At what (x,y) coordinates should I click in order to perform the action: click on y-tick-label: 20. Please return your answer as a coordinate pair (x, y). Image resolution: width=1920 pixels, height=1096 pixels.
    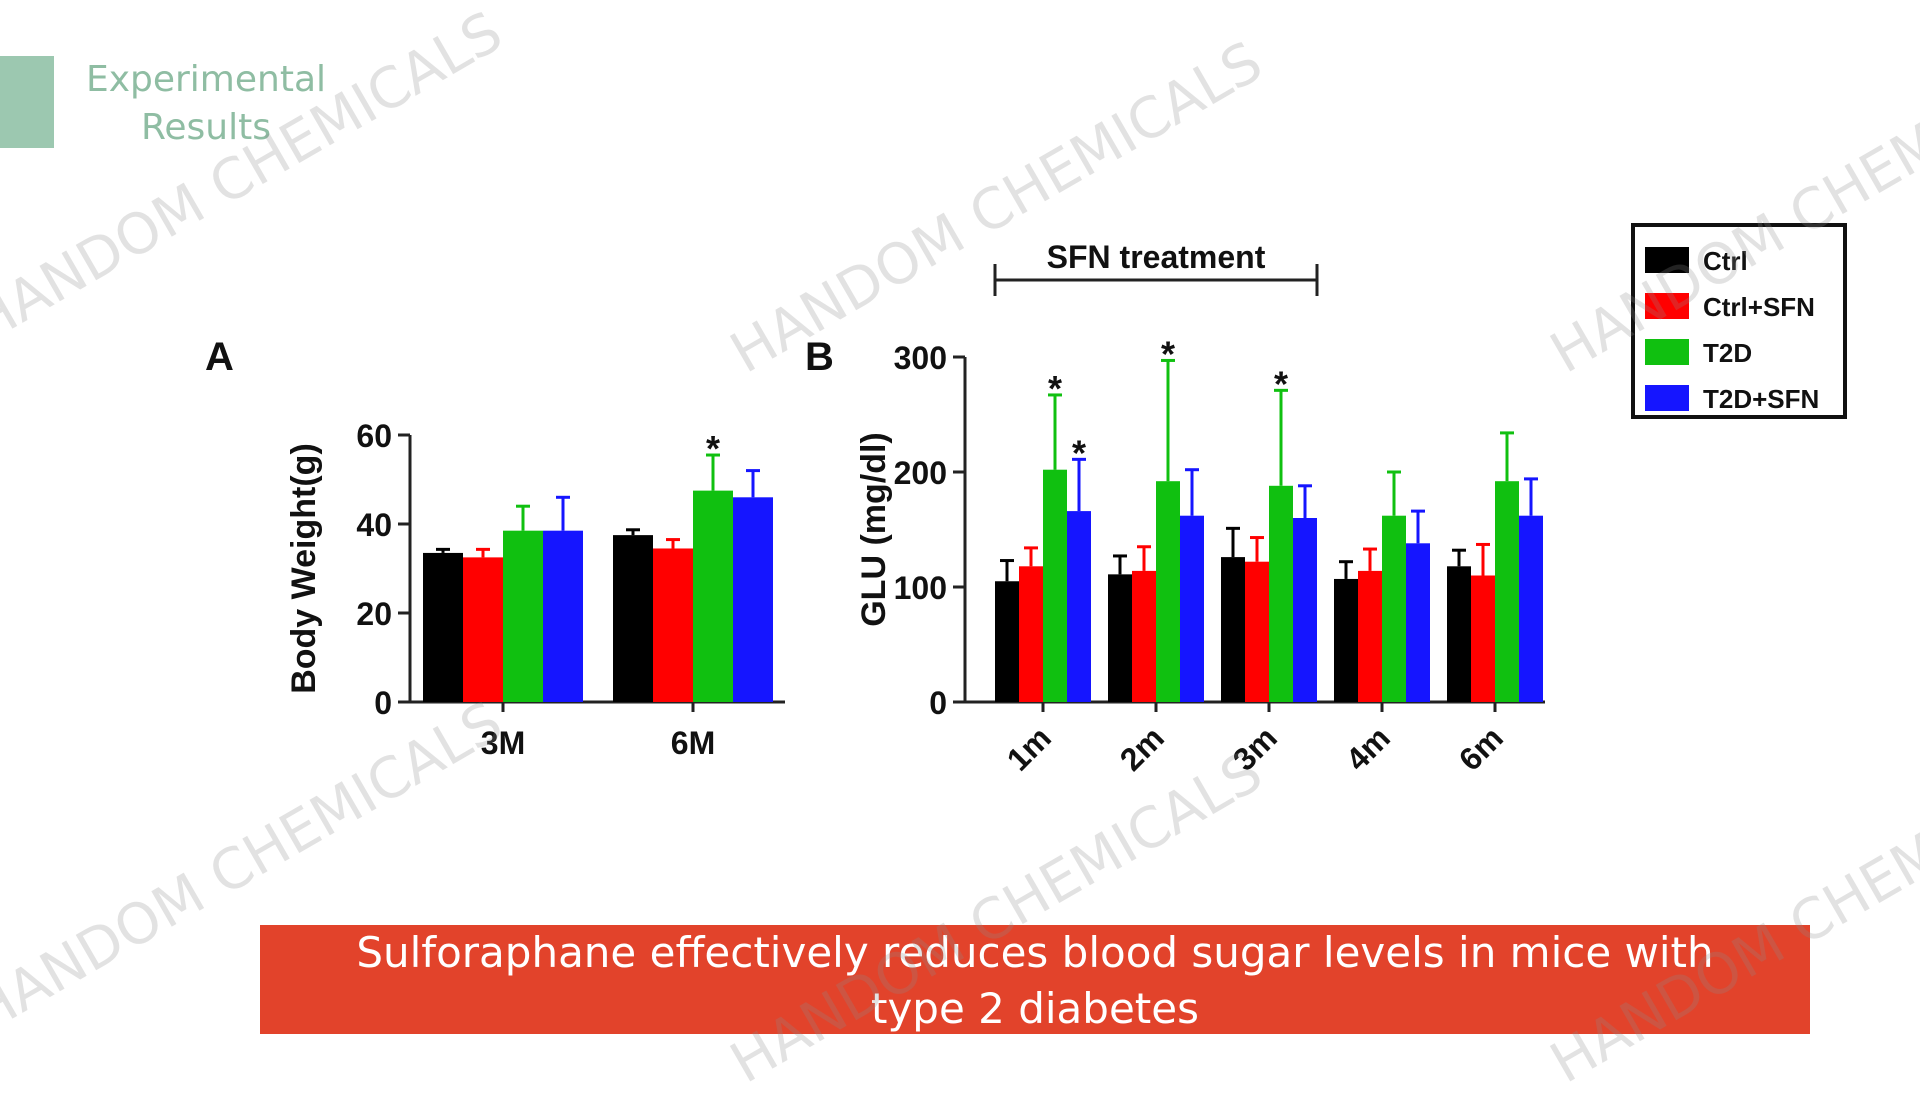
    Looking at the image, I should click on (374, 614).